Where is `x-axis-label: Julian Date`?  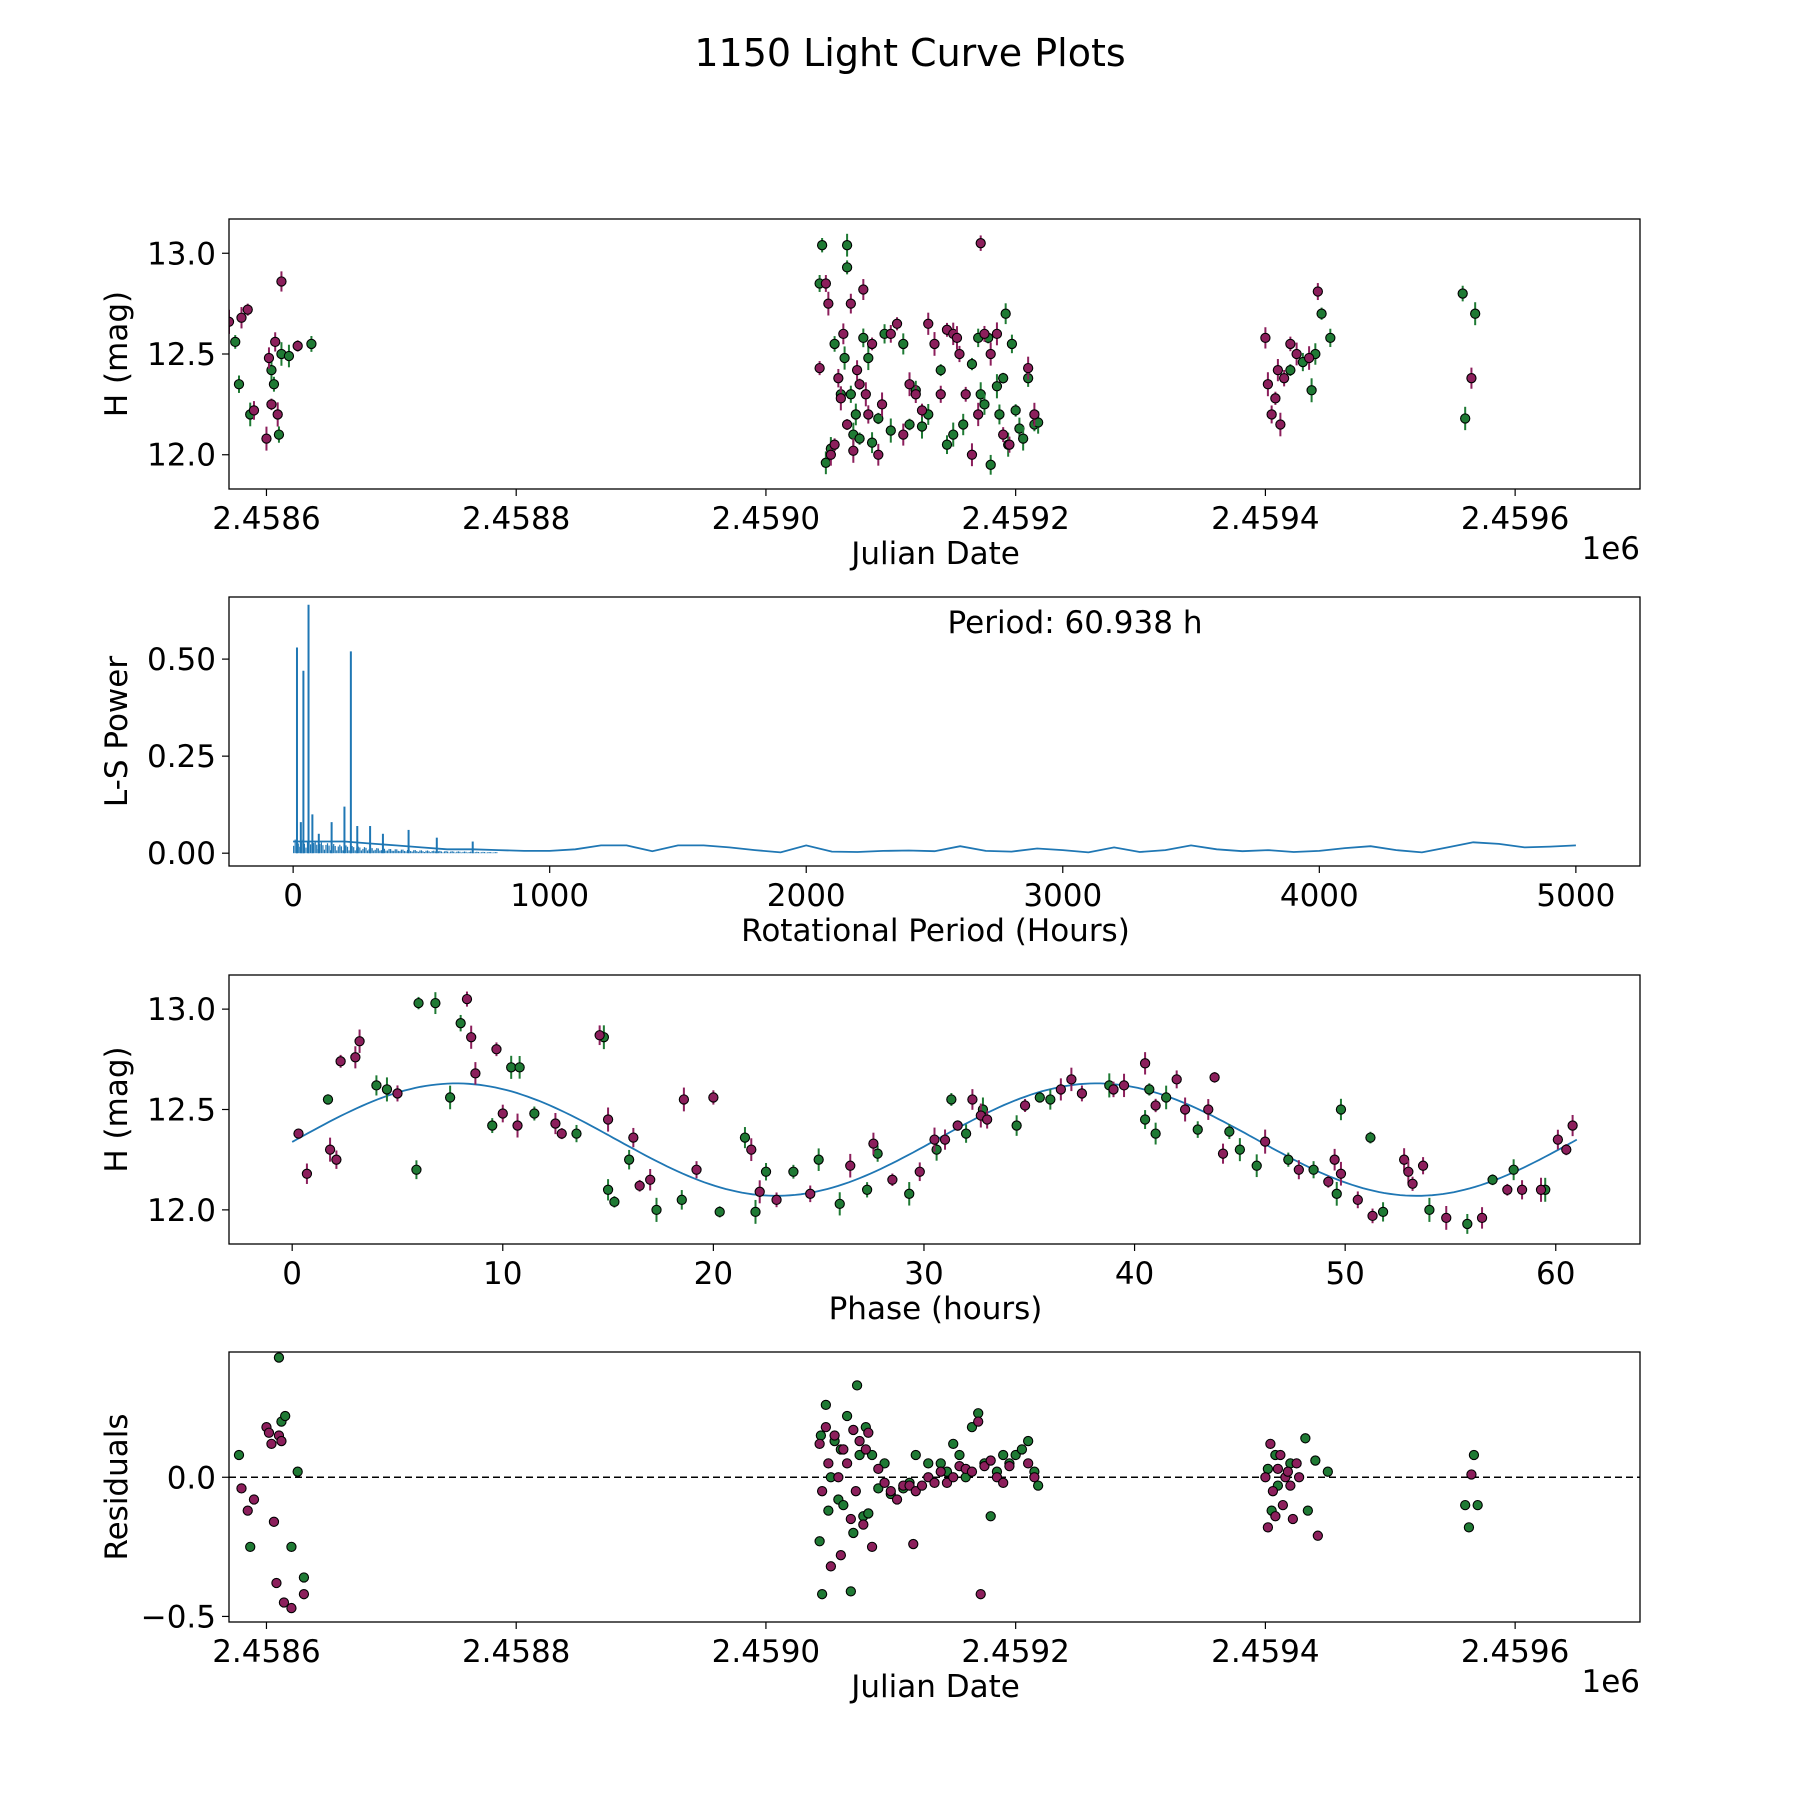 x-axis-label: Julian Date is located at coordinates (934, 1687).